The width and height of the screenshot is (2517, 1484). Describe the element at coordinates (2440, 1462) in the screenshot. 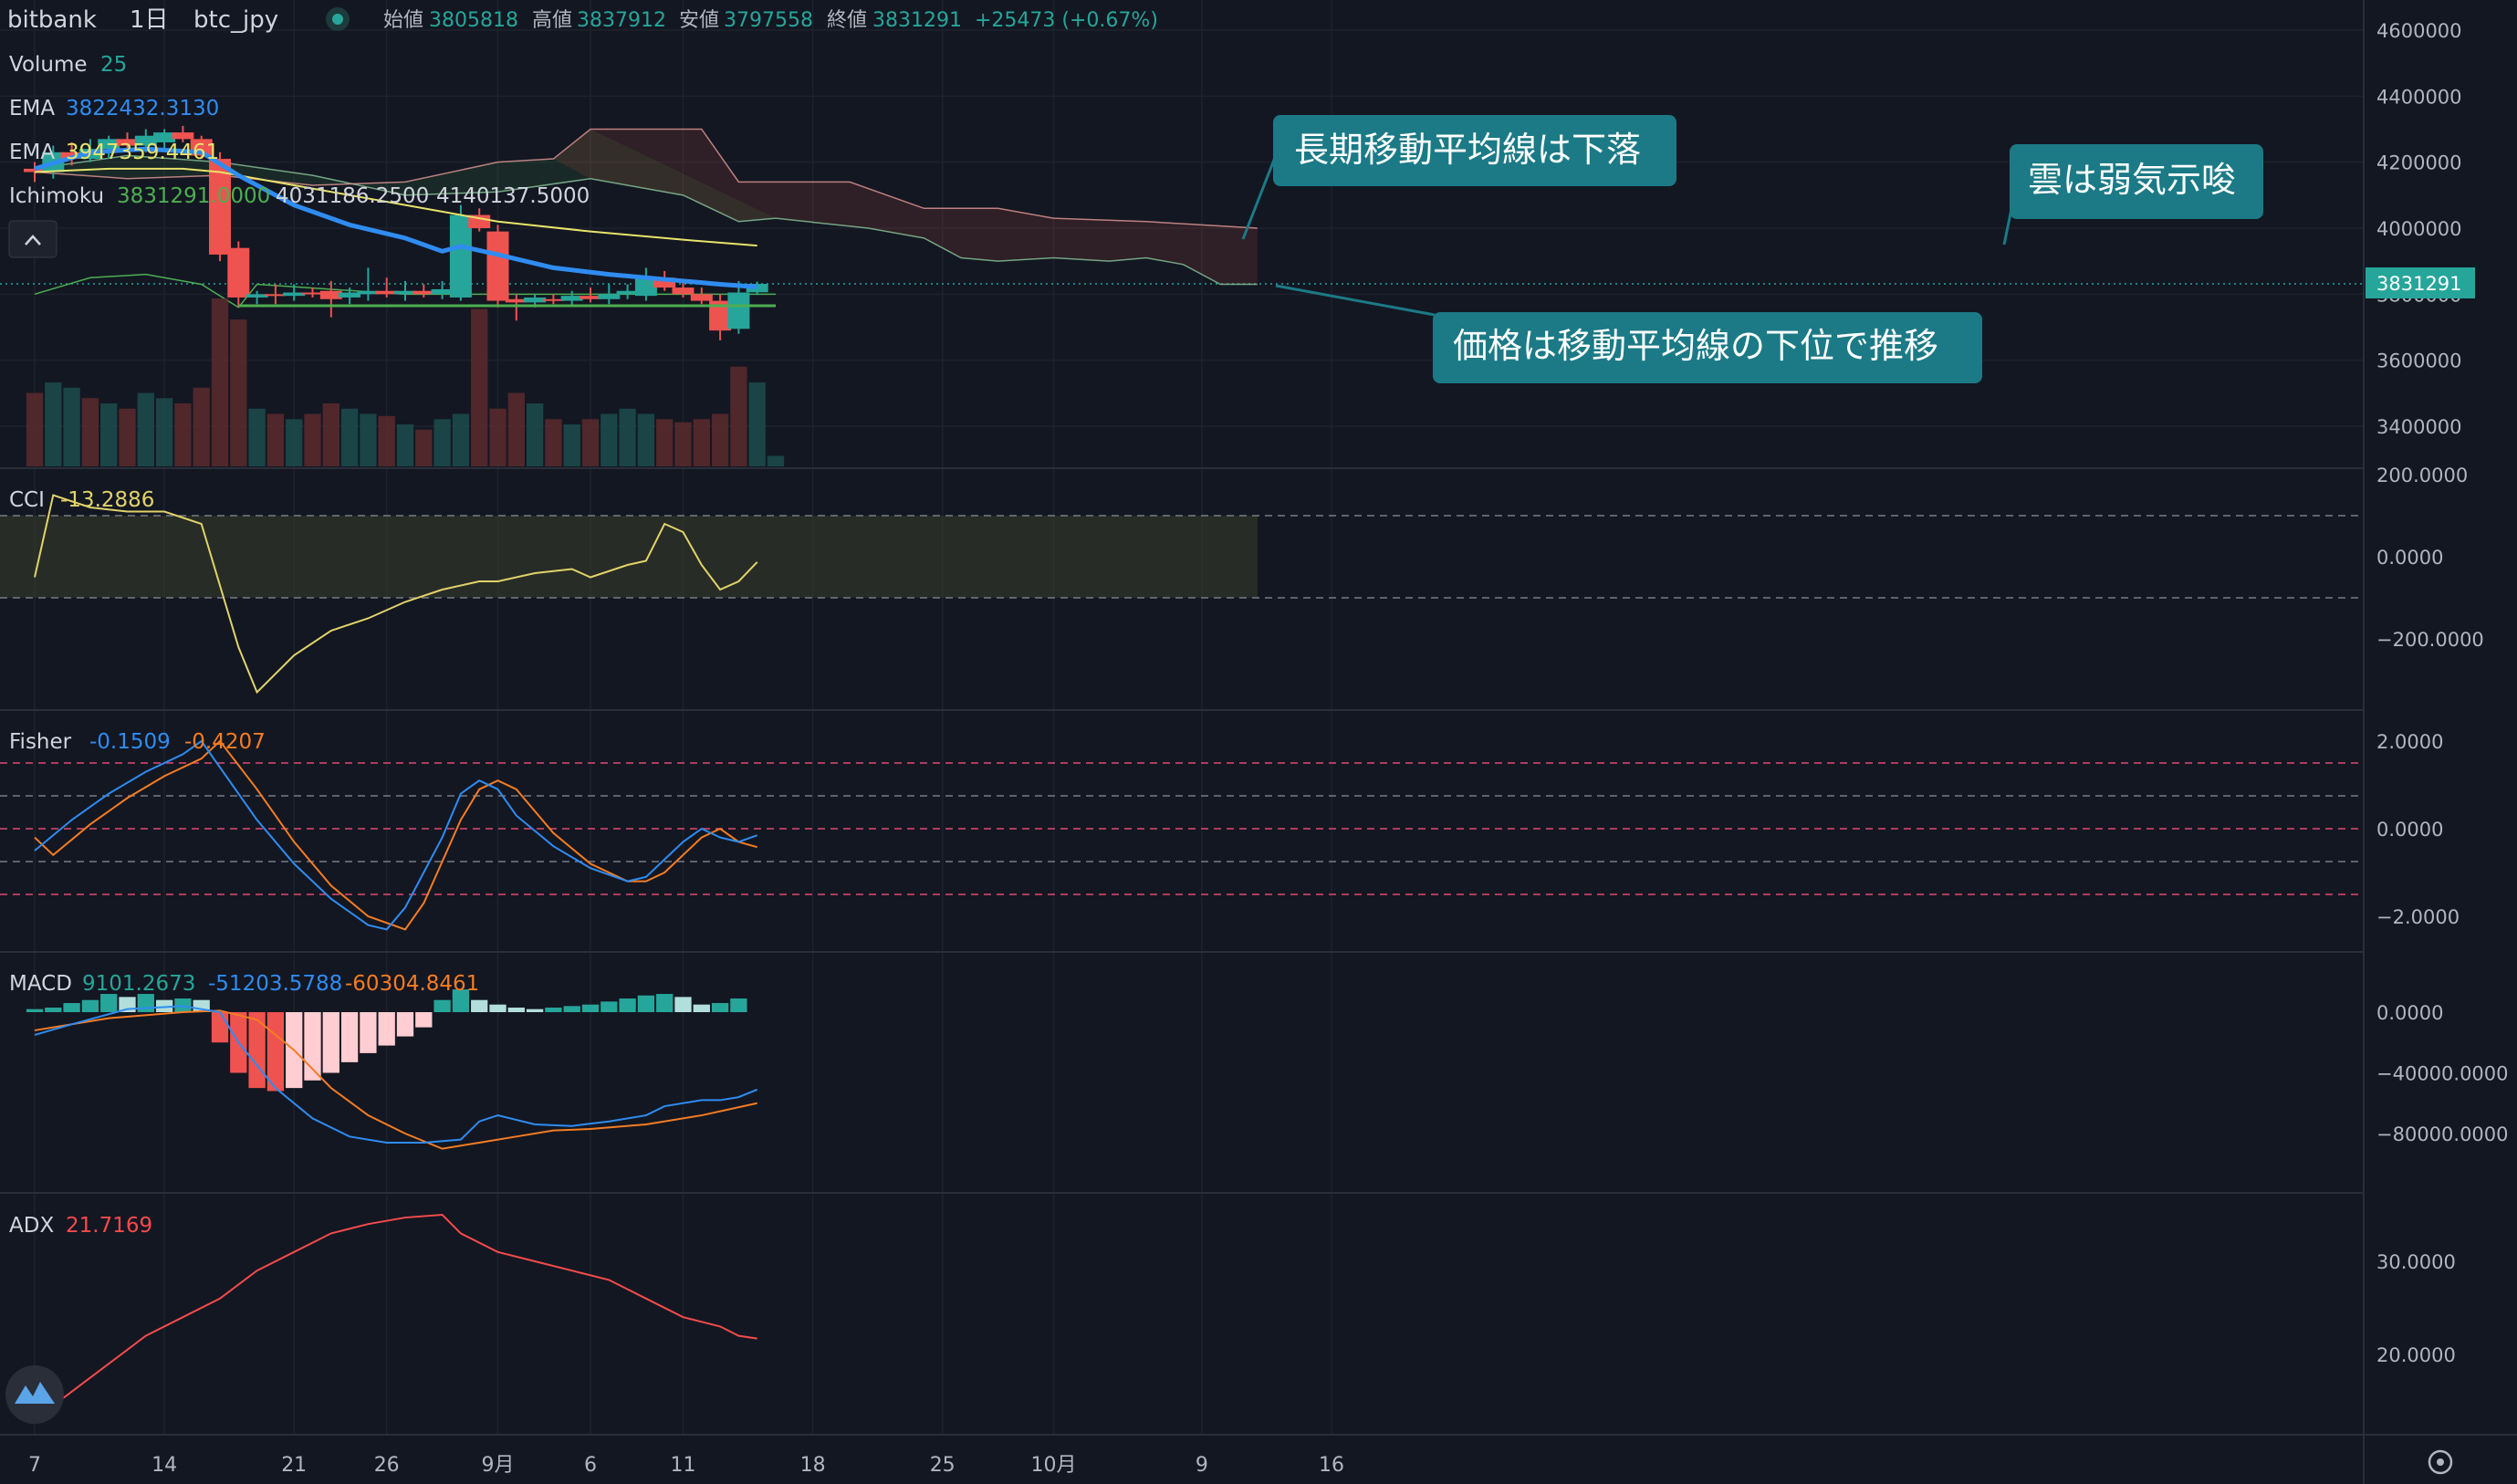

I see `settings-gear-icon` at that location.